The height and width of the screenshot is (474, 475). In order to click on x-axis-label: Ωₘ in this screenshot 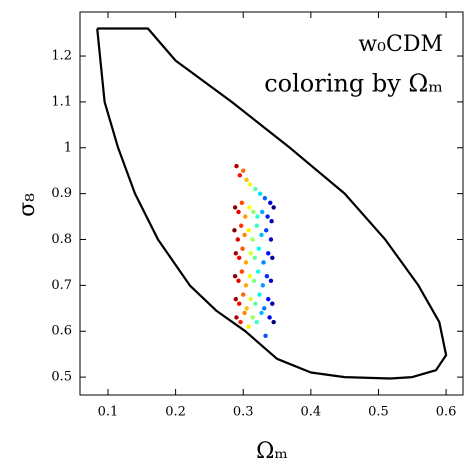, I will do `click(272, 451)`.